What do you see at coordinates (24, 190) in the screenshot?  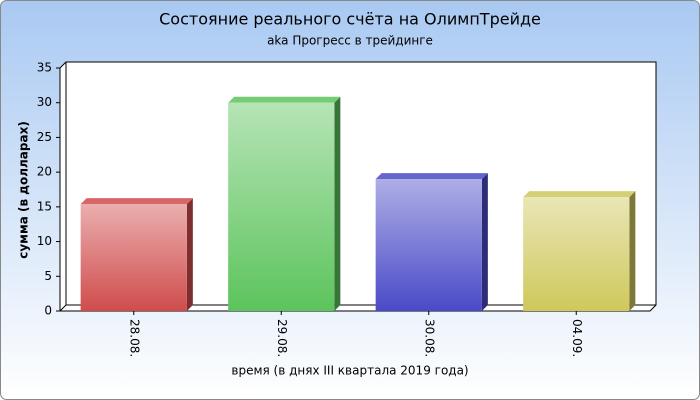 I see `y-axis-label: сумма (в долларах)` at bounding box center [24, 190].